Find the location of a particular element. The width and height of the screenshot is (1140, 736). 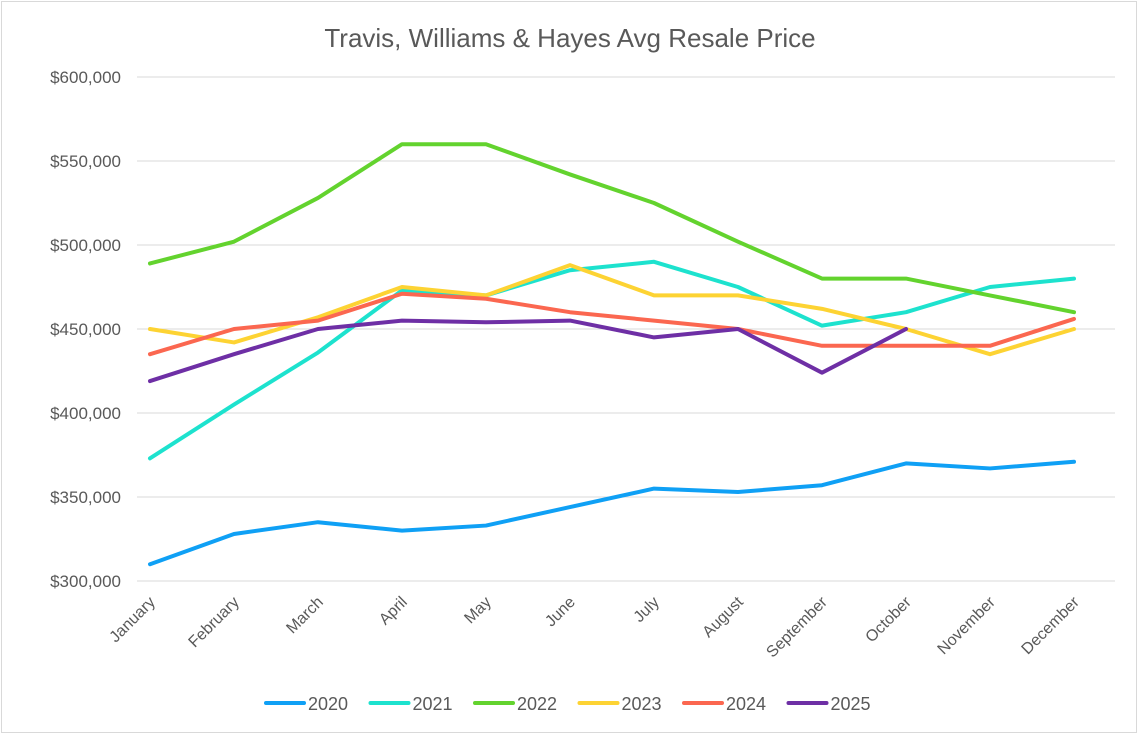

x-tick-label: October is located at coordinates (889, 619).